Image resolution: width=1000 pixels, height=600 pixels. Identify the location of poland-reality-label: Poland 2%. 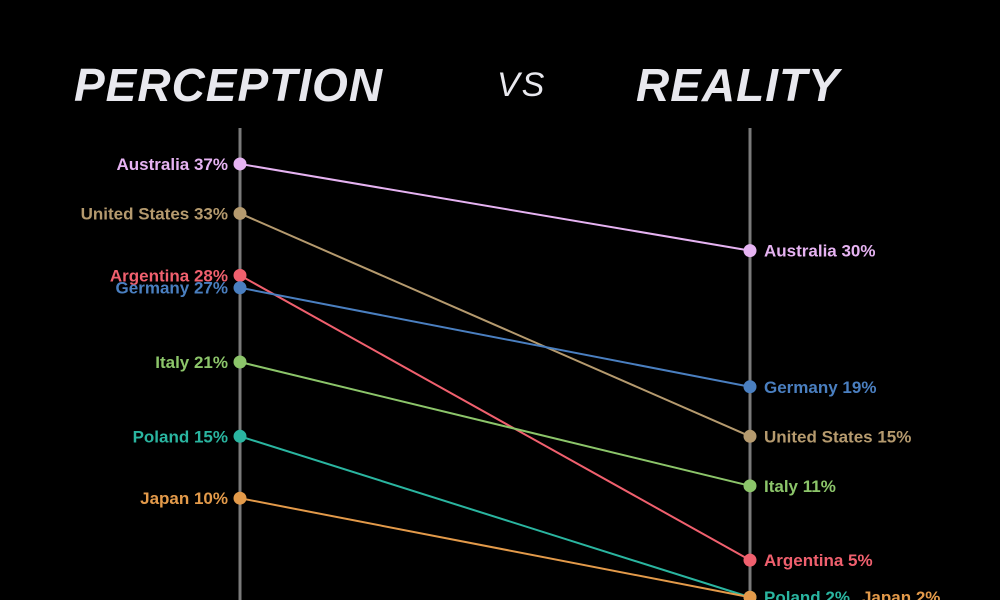
(807, 594).